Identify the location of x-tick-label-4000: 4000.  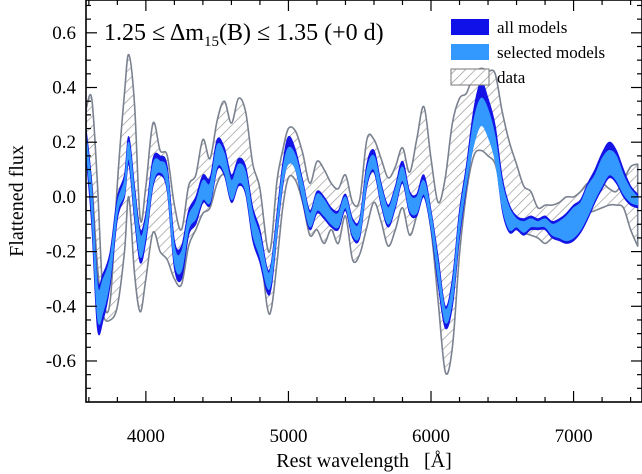
(146, 436).